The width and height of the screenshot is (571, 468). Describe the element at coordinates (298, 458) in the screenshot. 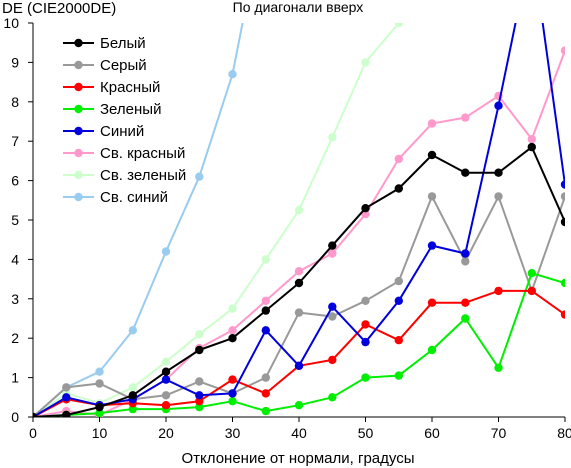

I see `x-axis-label: Отклонение от нормали, градусы` at that location.